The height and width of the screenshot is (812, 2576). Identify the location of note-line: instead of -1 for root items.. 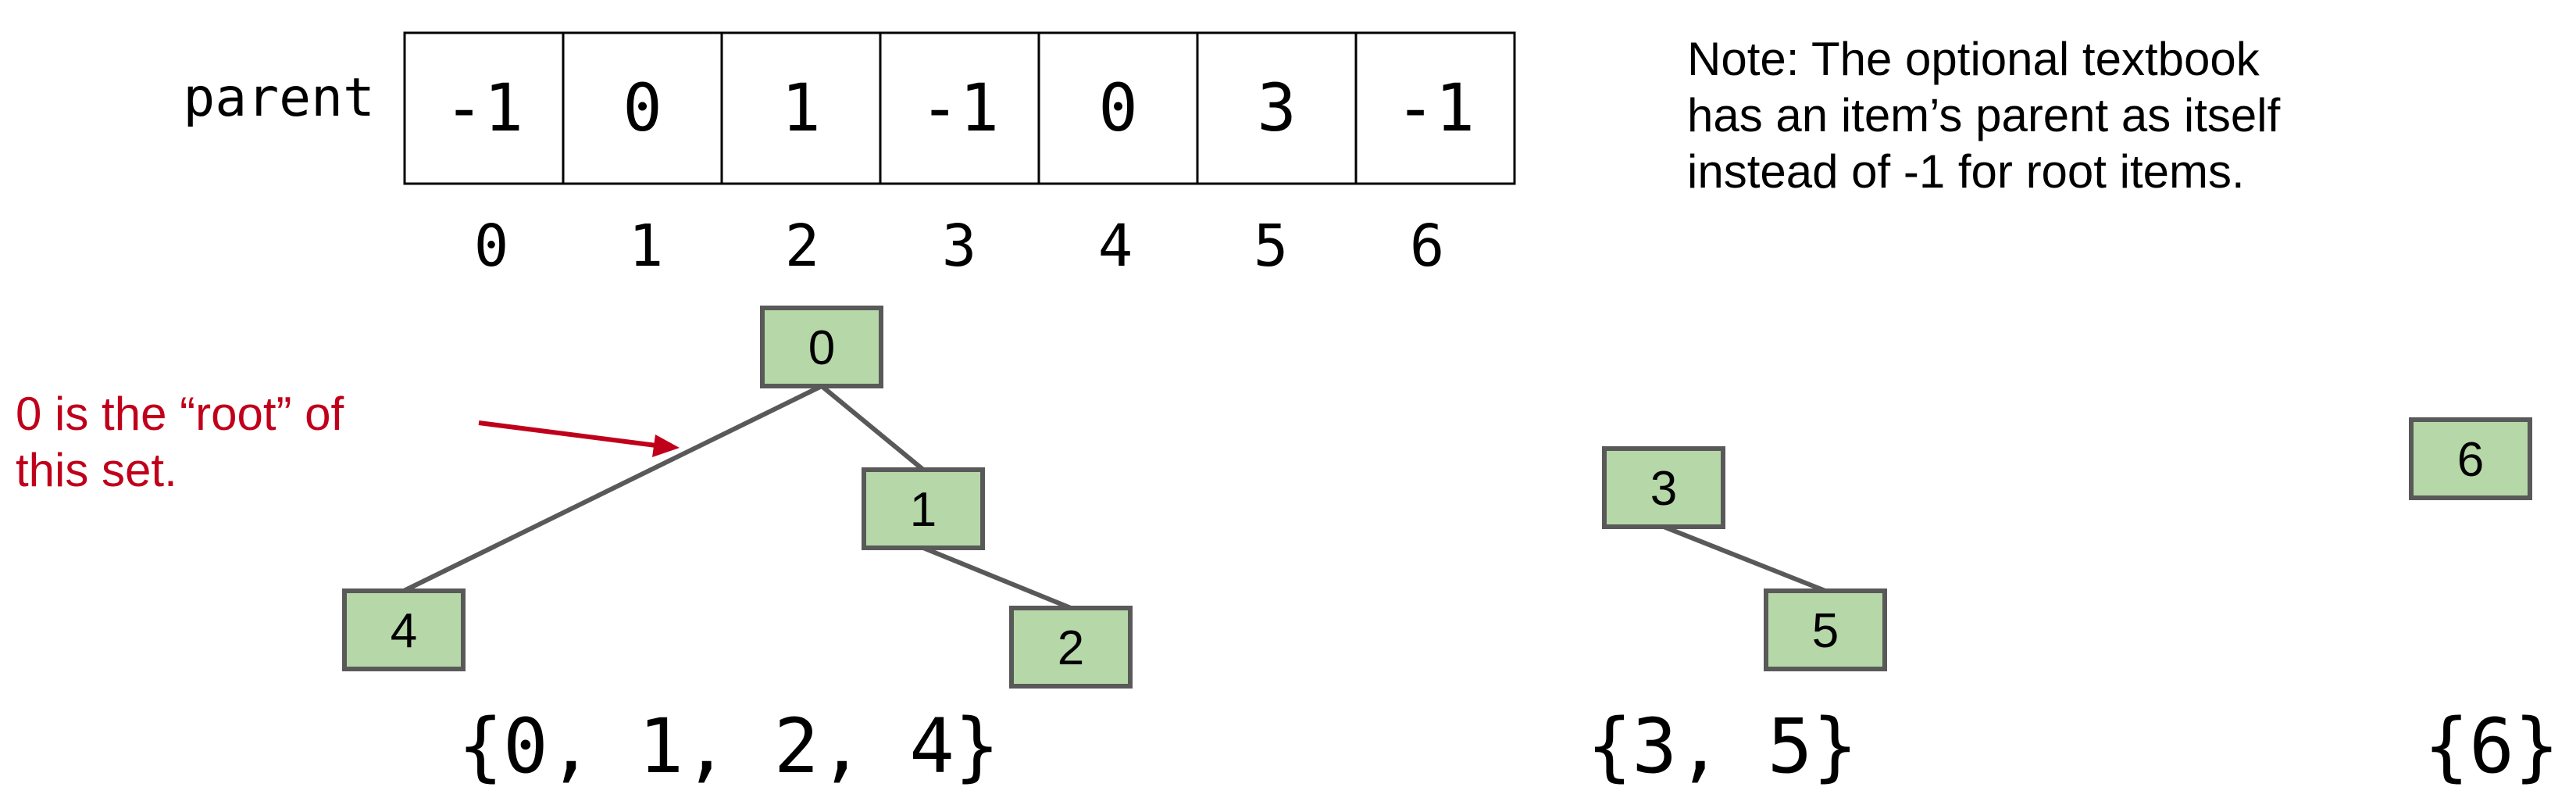
(1966, 171).